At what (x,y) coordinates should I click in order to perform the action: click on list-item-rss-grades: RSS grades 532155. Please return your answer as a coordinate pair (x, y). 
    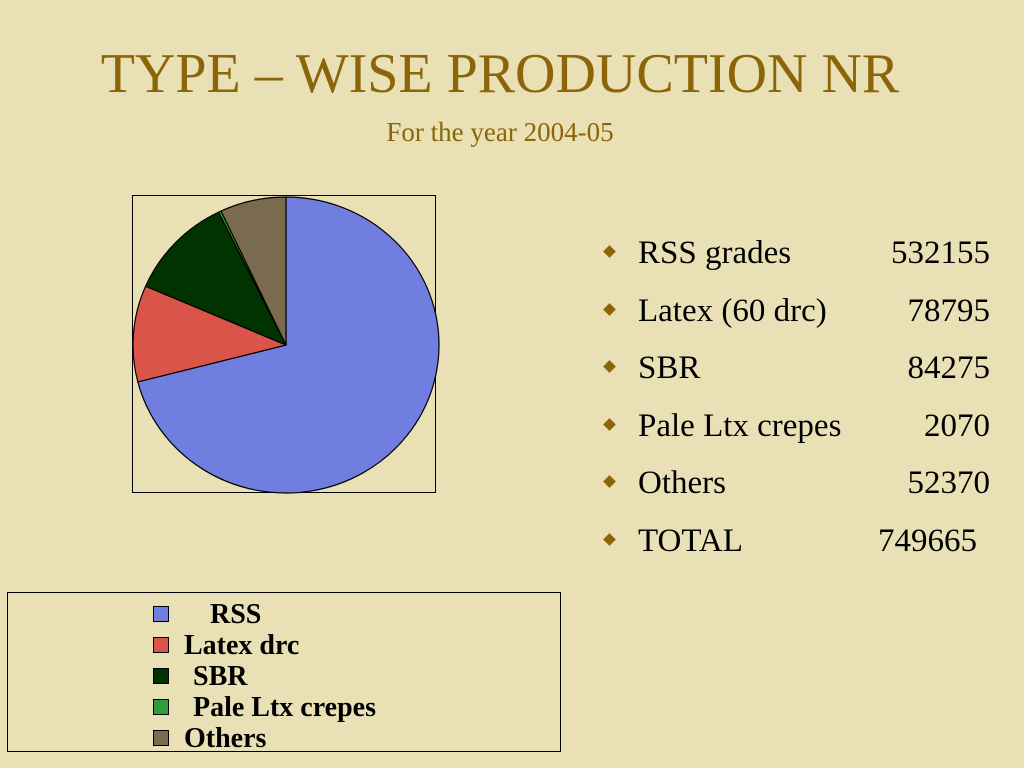
    Looking at the image, I should click on (800, 257).